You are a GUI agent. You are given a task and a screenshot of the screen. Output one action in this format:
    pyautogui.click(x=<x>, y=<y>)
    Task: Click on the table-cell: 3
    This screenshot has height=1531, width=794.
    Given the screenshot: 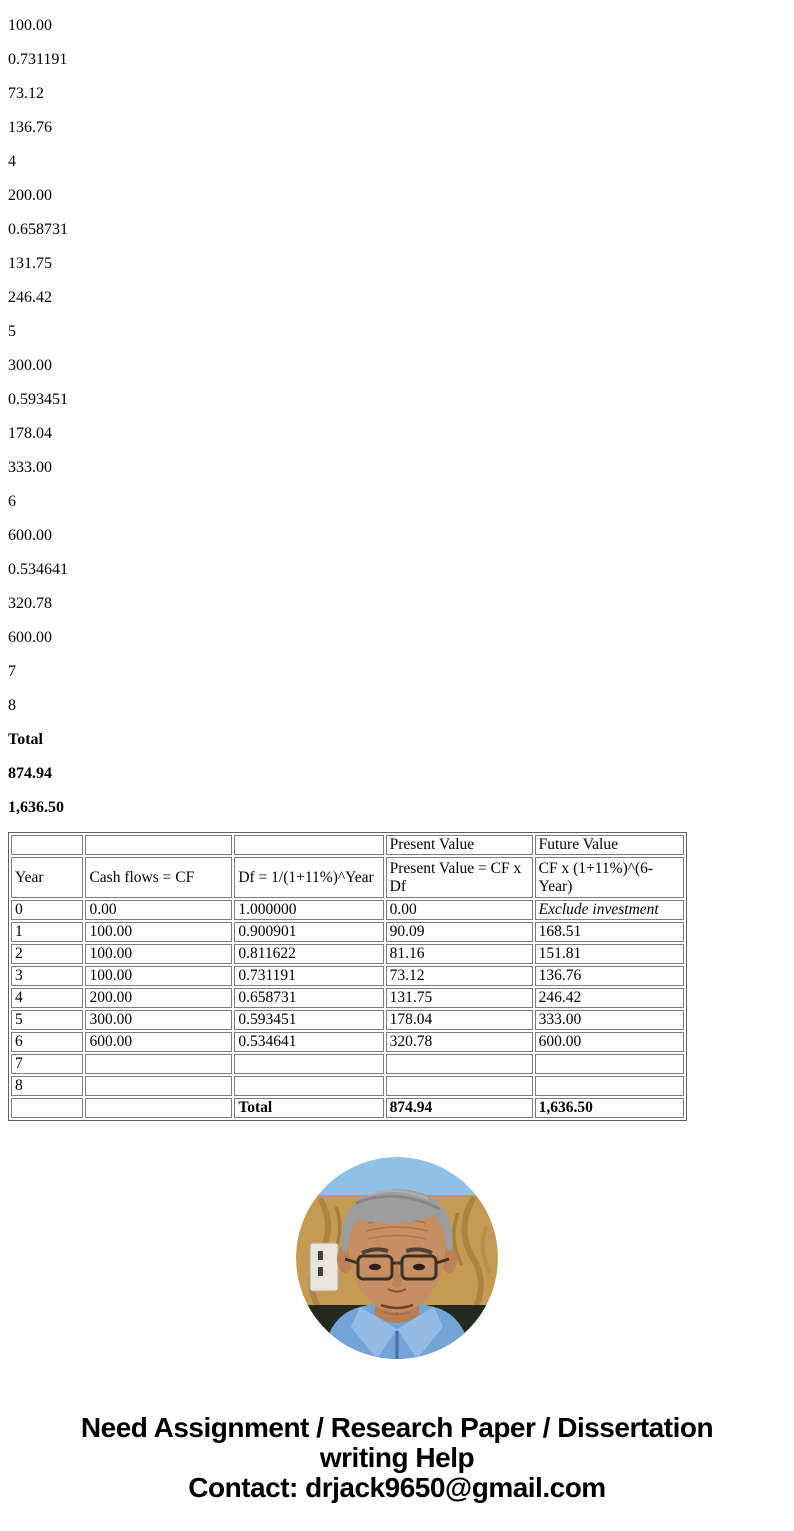 What is the action you would take?
    pyautogui.click(x=47, y=976)
    